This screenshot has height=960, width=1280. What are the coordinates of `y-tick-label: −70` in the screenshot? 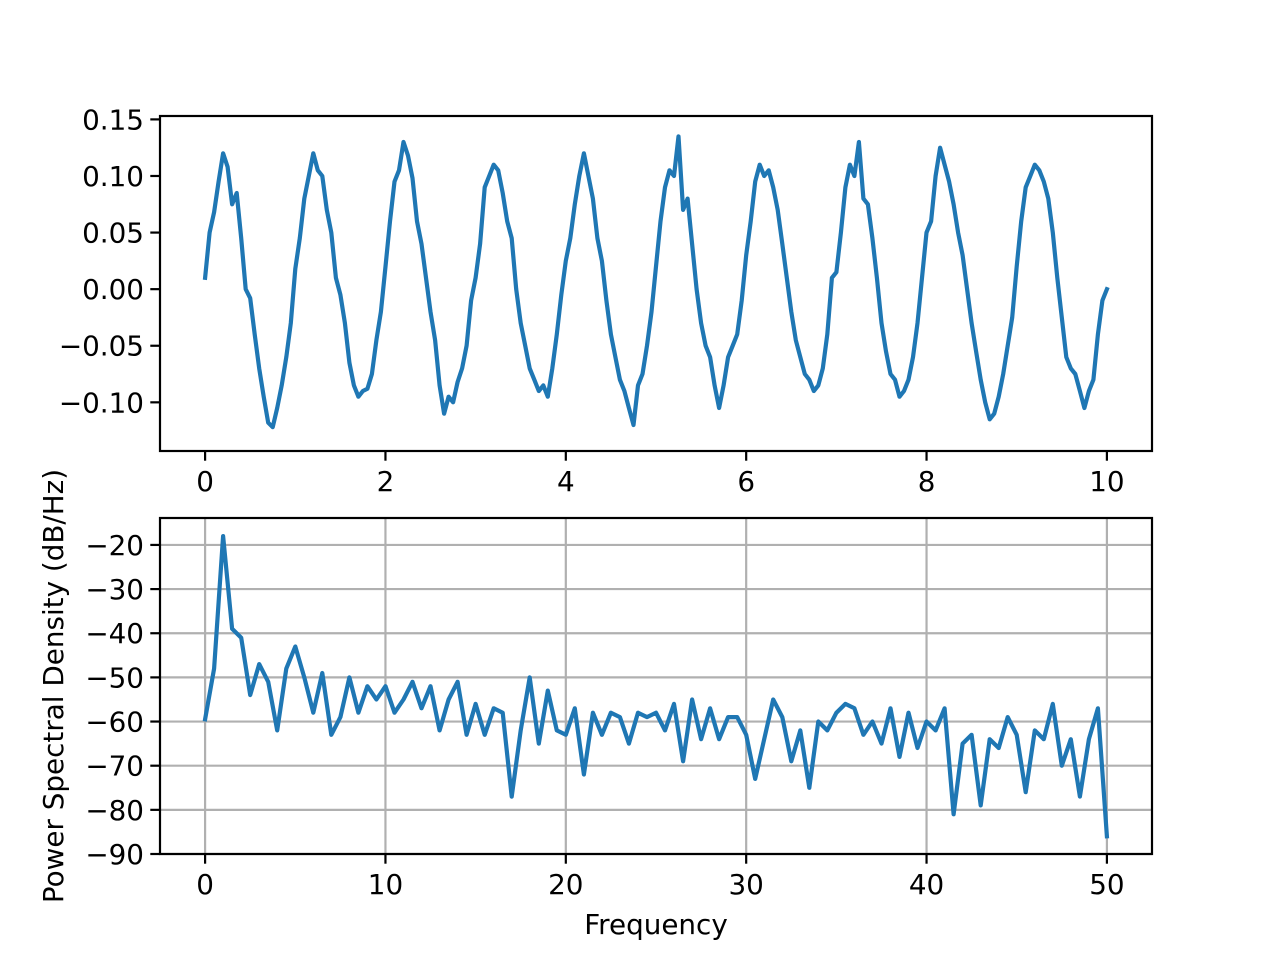 It's located at (114, 766).